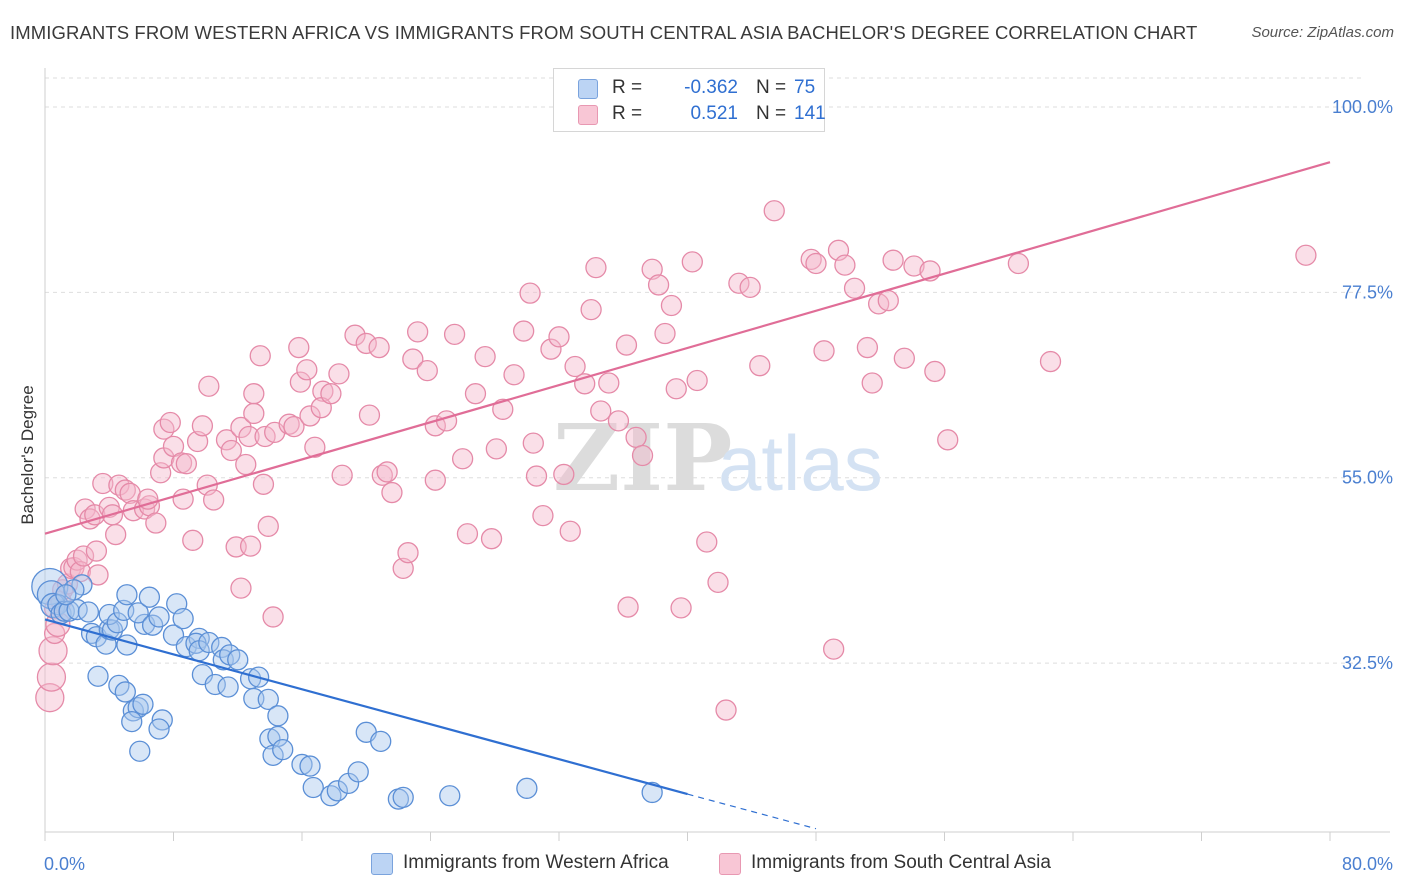  What do you see at coordinates (810, 113) in the screenshot?
I see `legend-n-value: 141` at bounding box center [810, 113].